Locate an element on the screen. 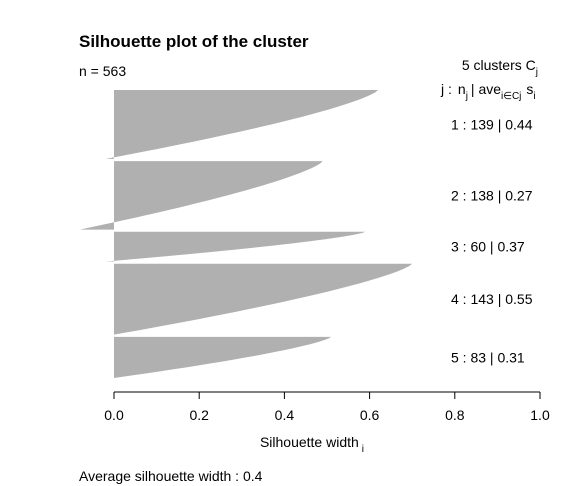 The image size is (580, 486). cluster-count-header: 5 clusters Cj is located at coordinates (500, 67).